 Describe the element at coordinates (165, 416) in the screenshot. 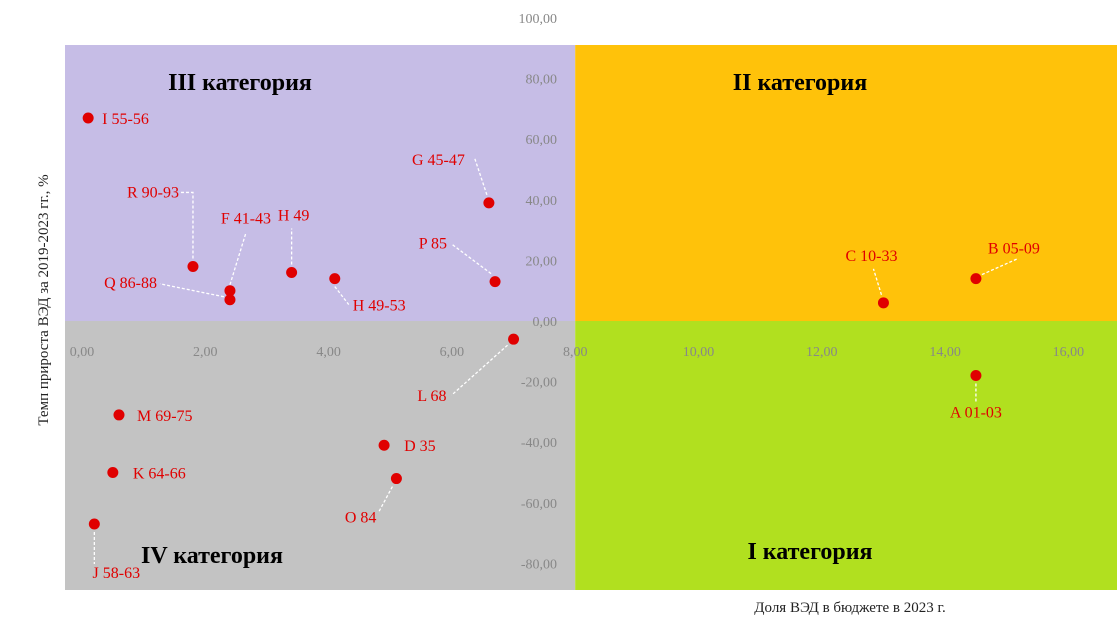

I see `data-label-m-69-75: M 69-75` at that location.